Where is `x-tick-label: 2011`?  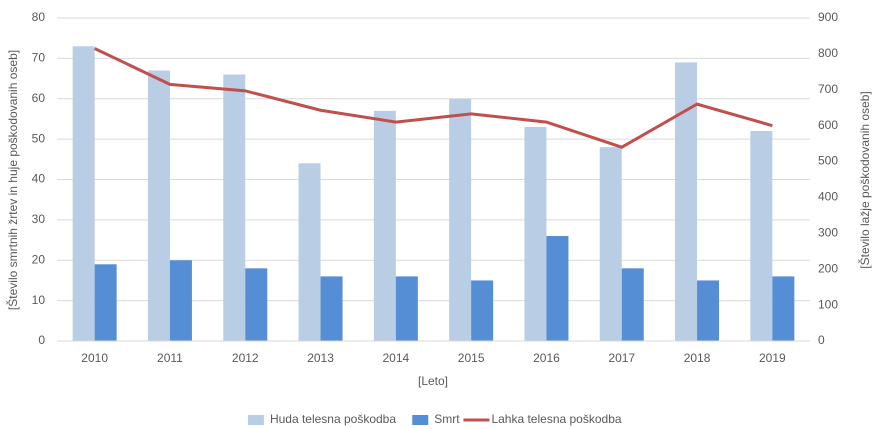
x-tick-label: 2011 is located at coordinates (170, 358).